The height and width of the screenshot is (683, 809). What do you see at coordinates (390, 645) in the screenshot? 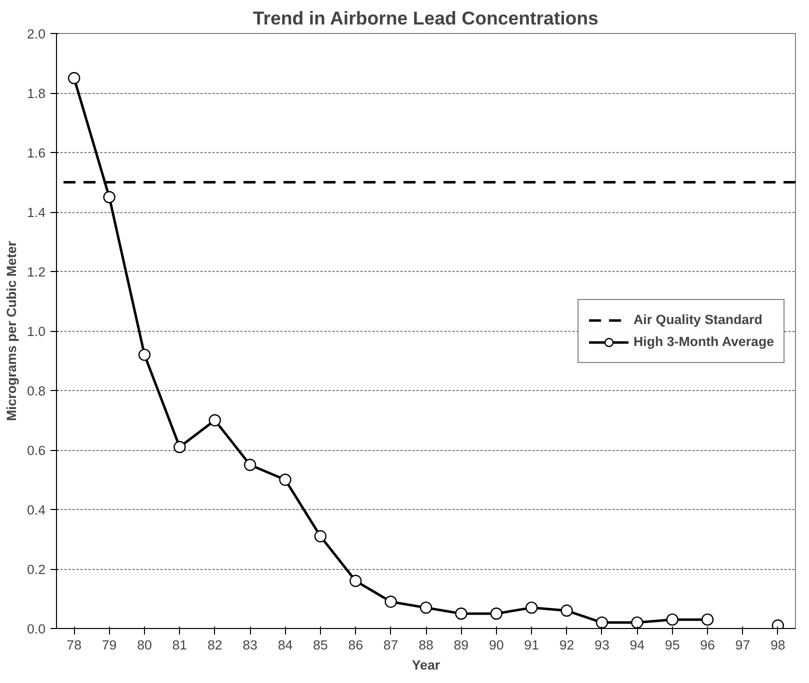
I see `x-tick-label: 87` at bounding box center [390, 645].